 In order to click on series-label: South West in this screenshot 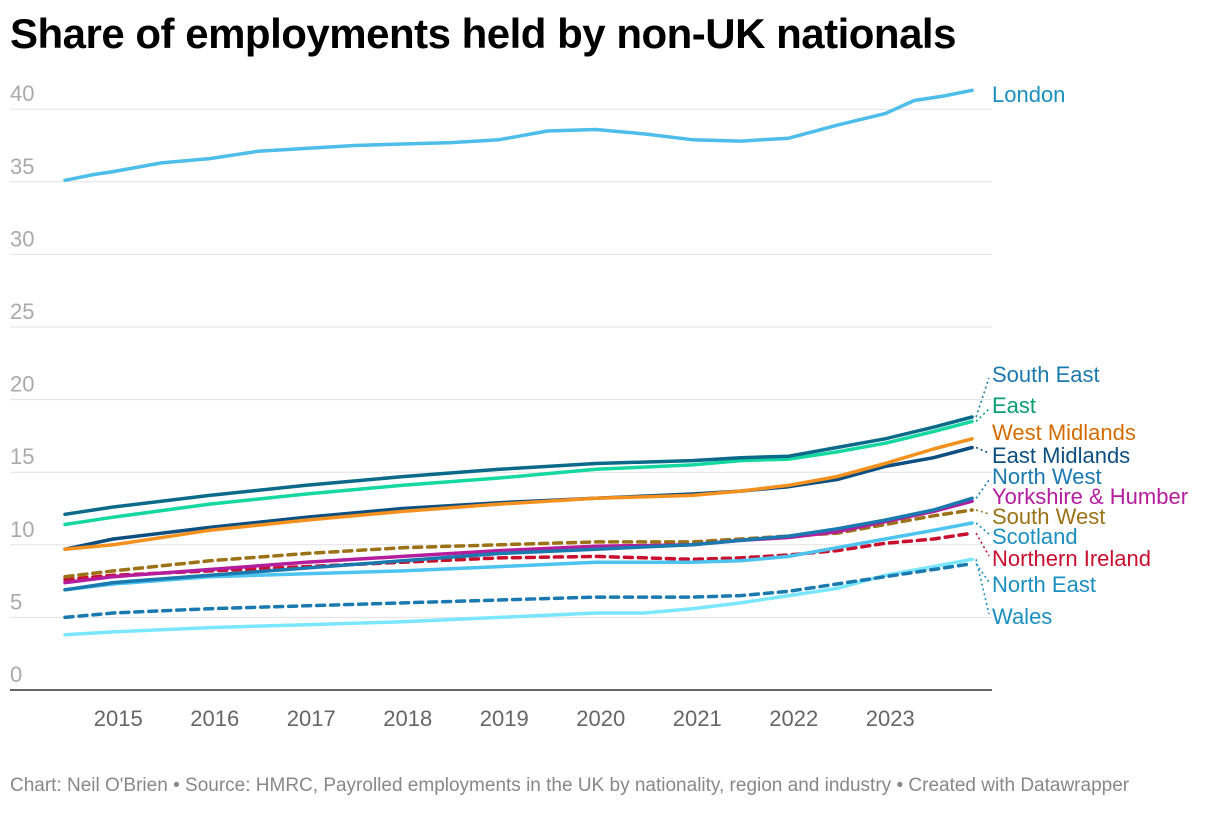, I will do `click(1048, 516)`.